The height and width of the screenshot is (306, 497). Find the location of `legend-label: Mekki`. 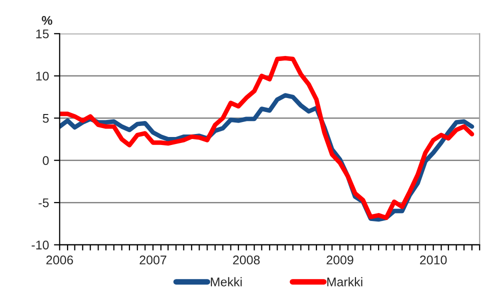

legend-label: Mekki is located at coordinates (226, 281).